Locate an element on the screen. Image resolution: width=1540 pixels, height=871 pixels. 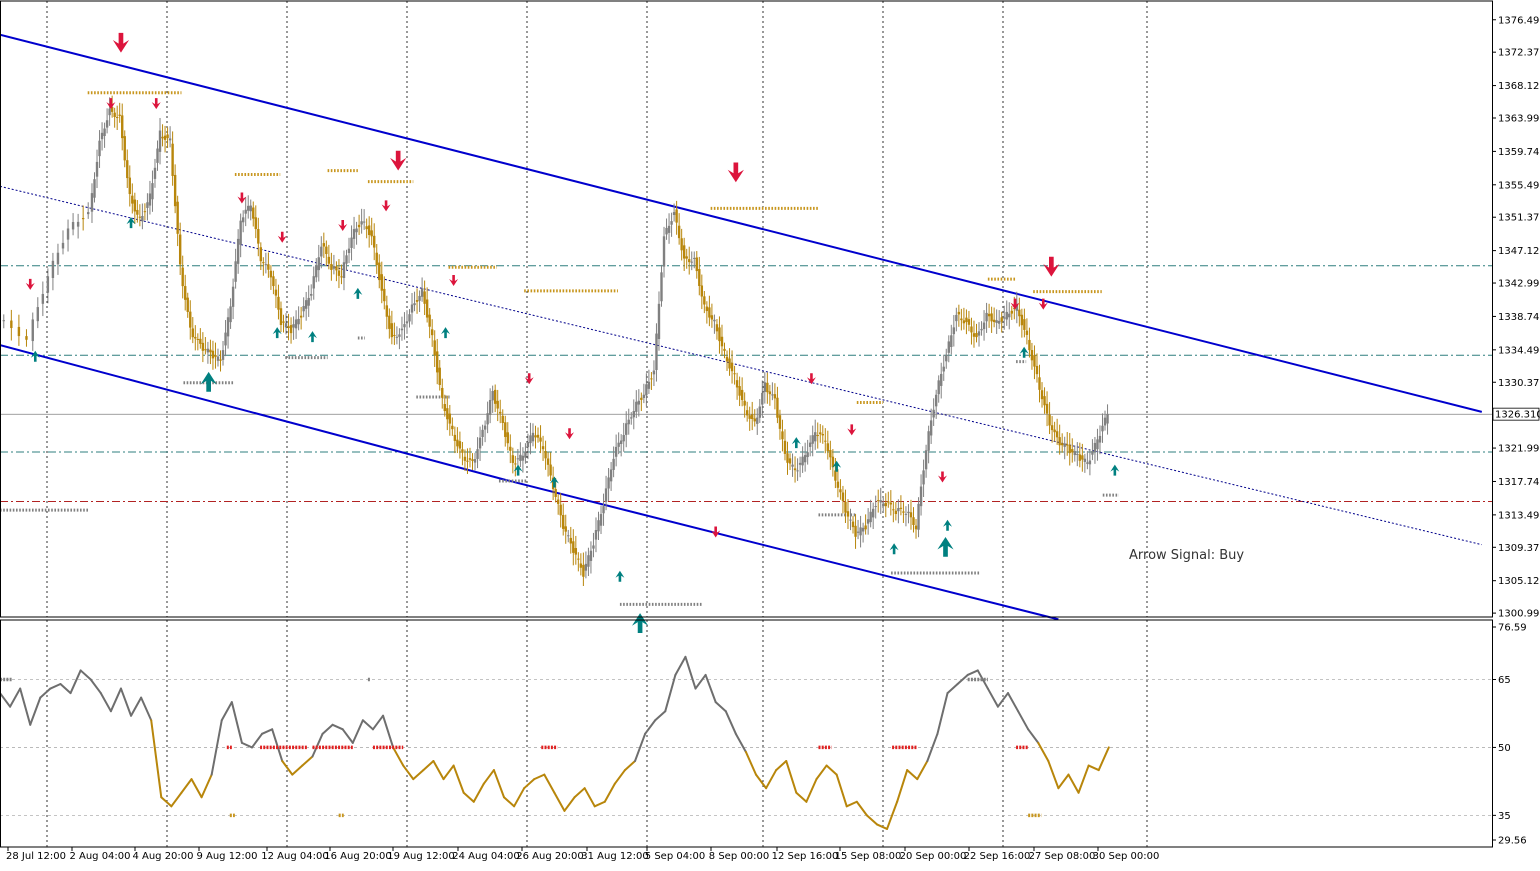
price-tick-label: 1330.370 is located at coordinates (1519, 383).